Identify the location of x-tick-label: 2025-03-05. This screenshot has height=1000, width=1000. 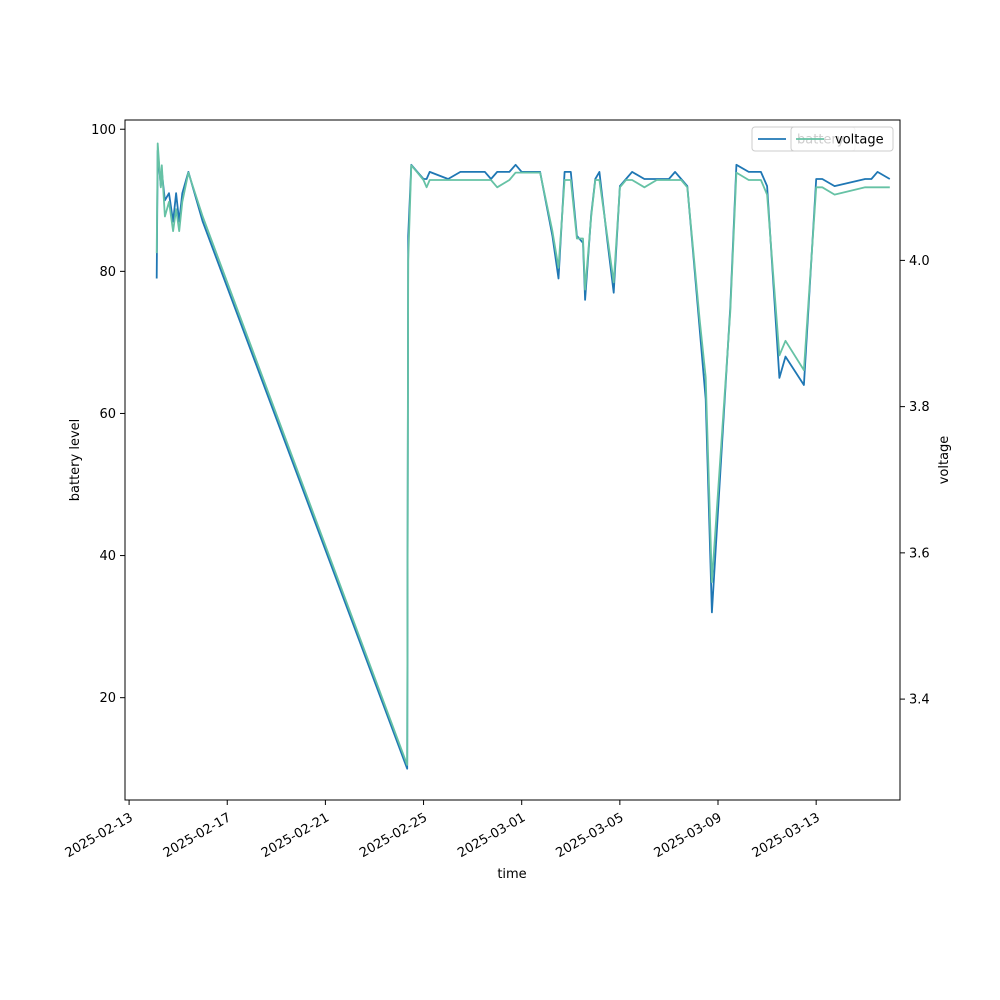
(589, 835).